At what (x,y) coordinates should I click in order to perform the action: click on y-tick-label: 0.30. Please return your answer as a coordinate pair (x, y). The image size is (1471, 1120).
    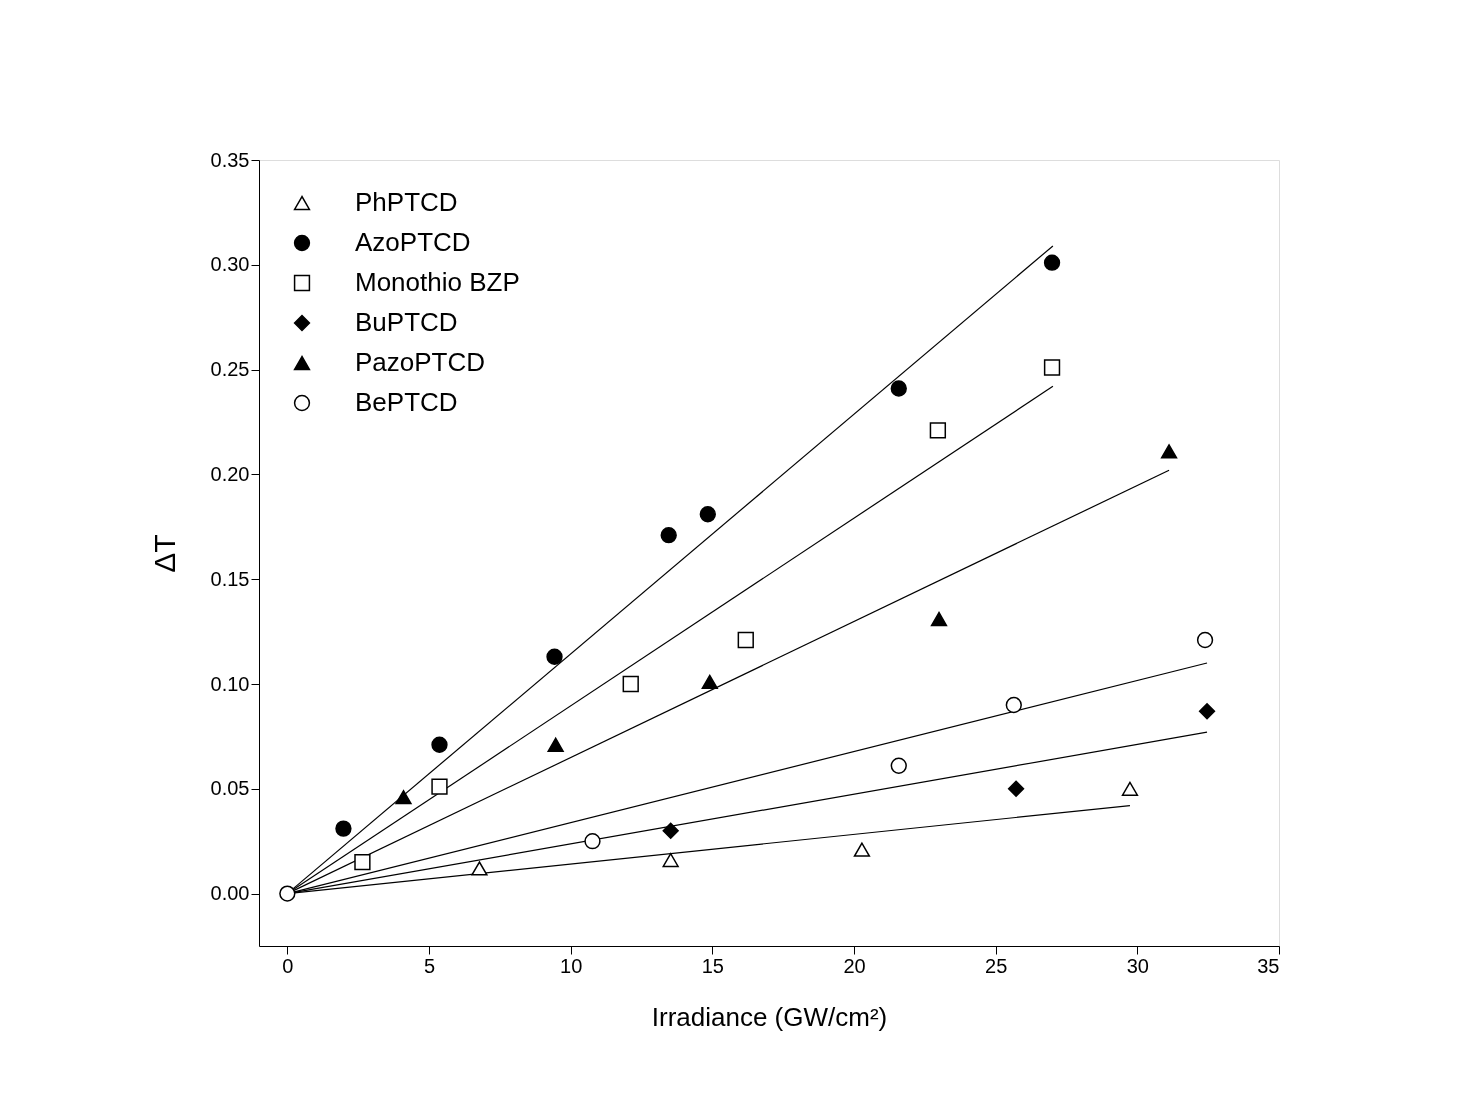
    Looking at the image, I should click on (230, 264).